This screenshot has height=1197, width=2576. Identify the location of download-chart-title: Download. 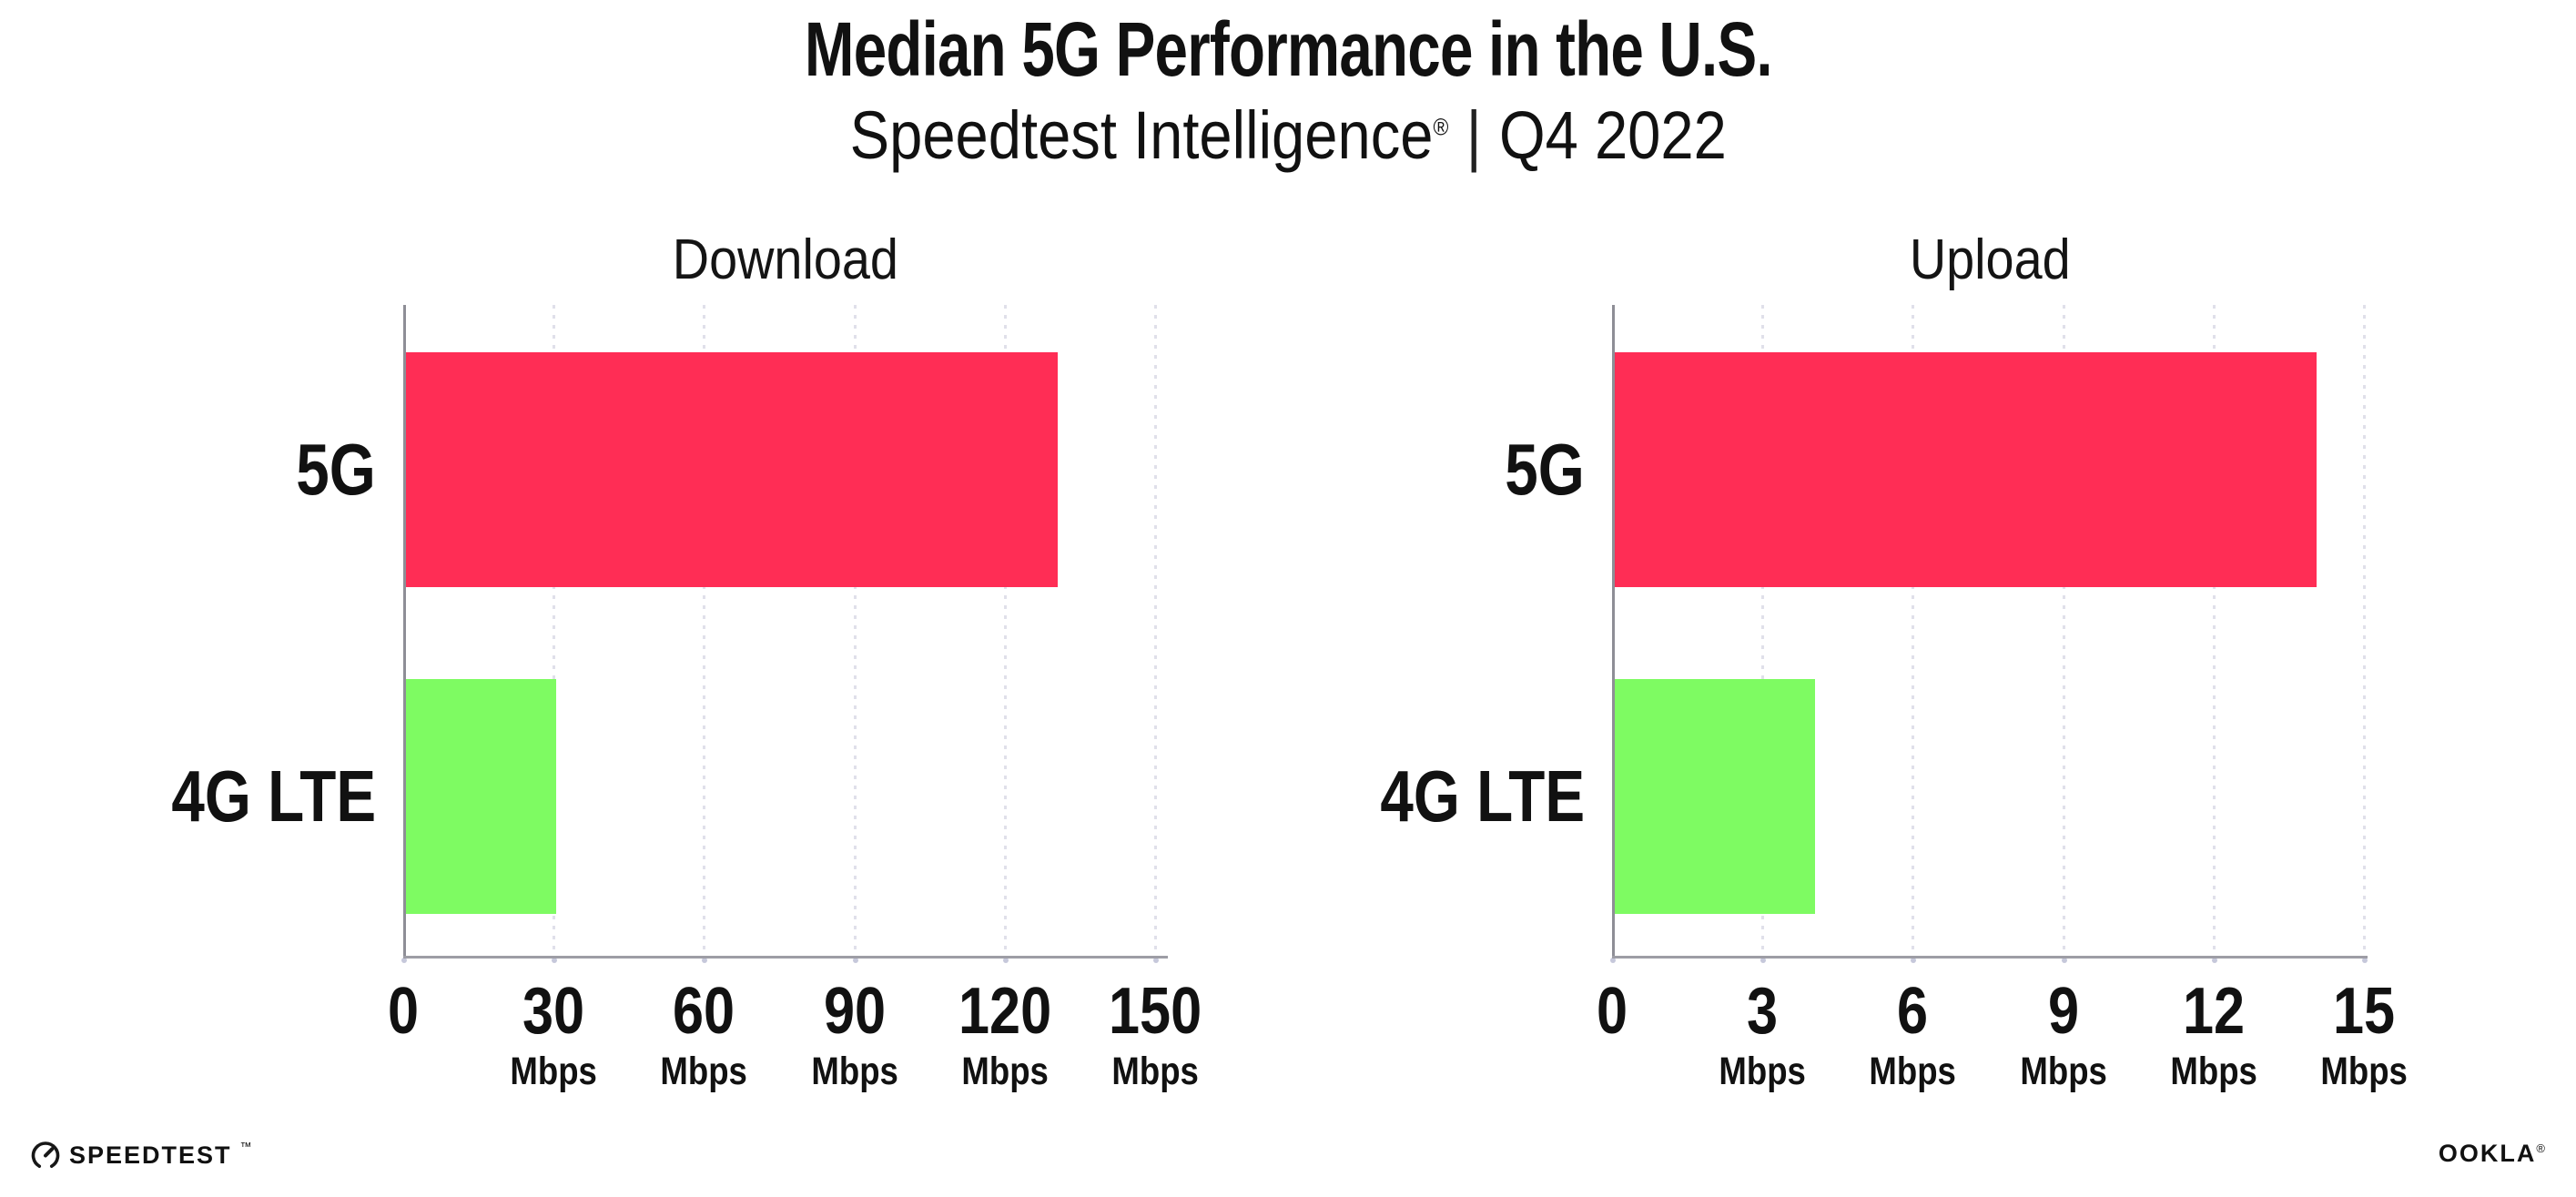
(785, 259).